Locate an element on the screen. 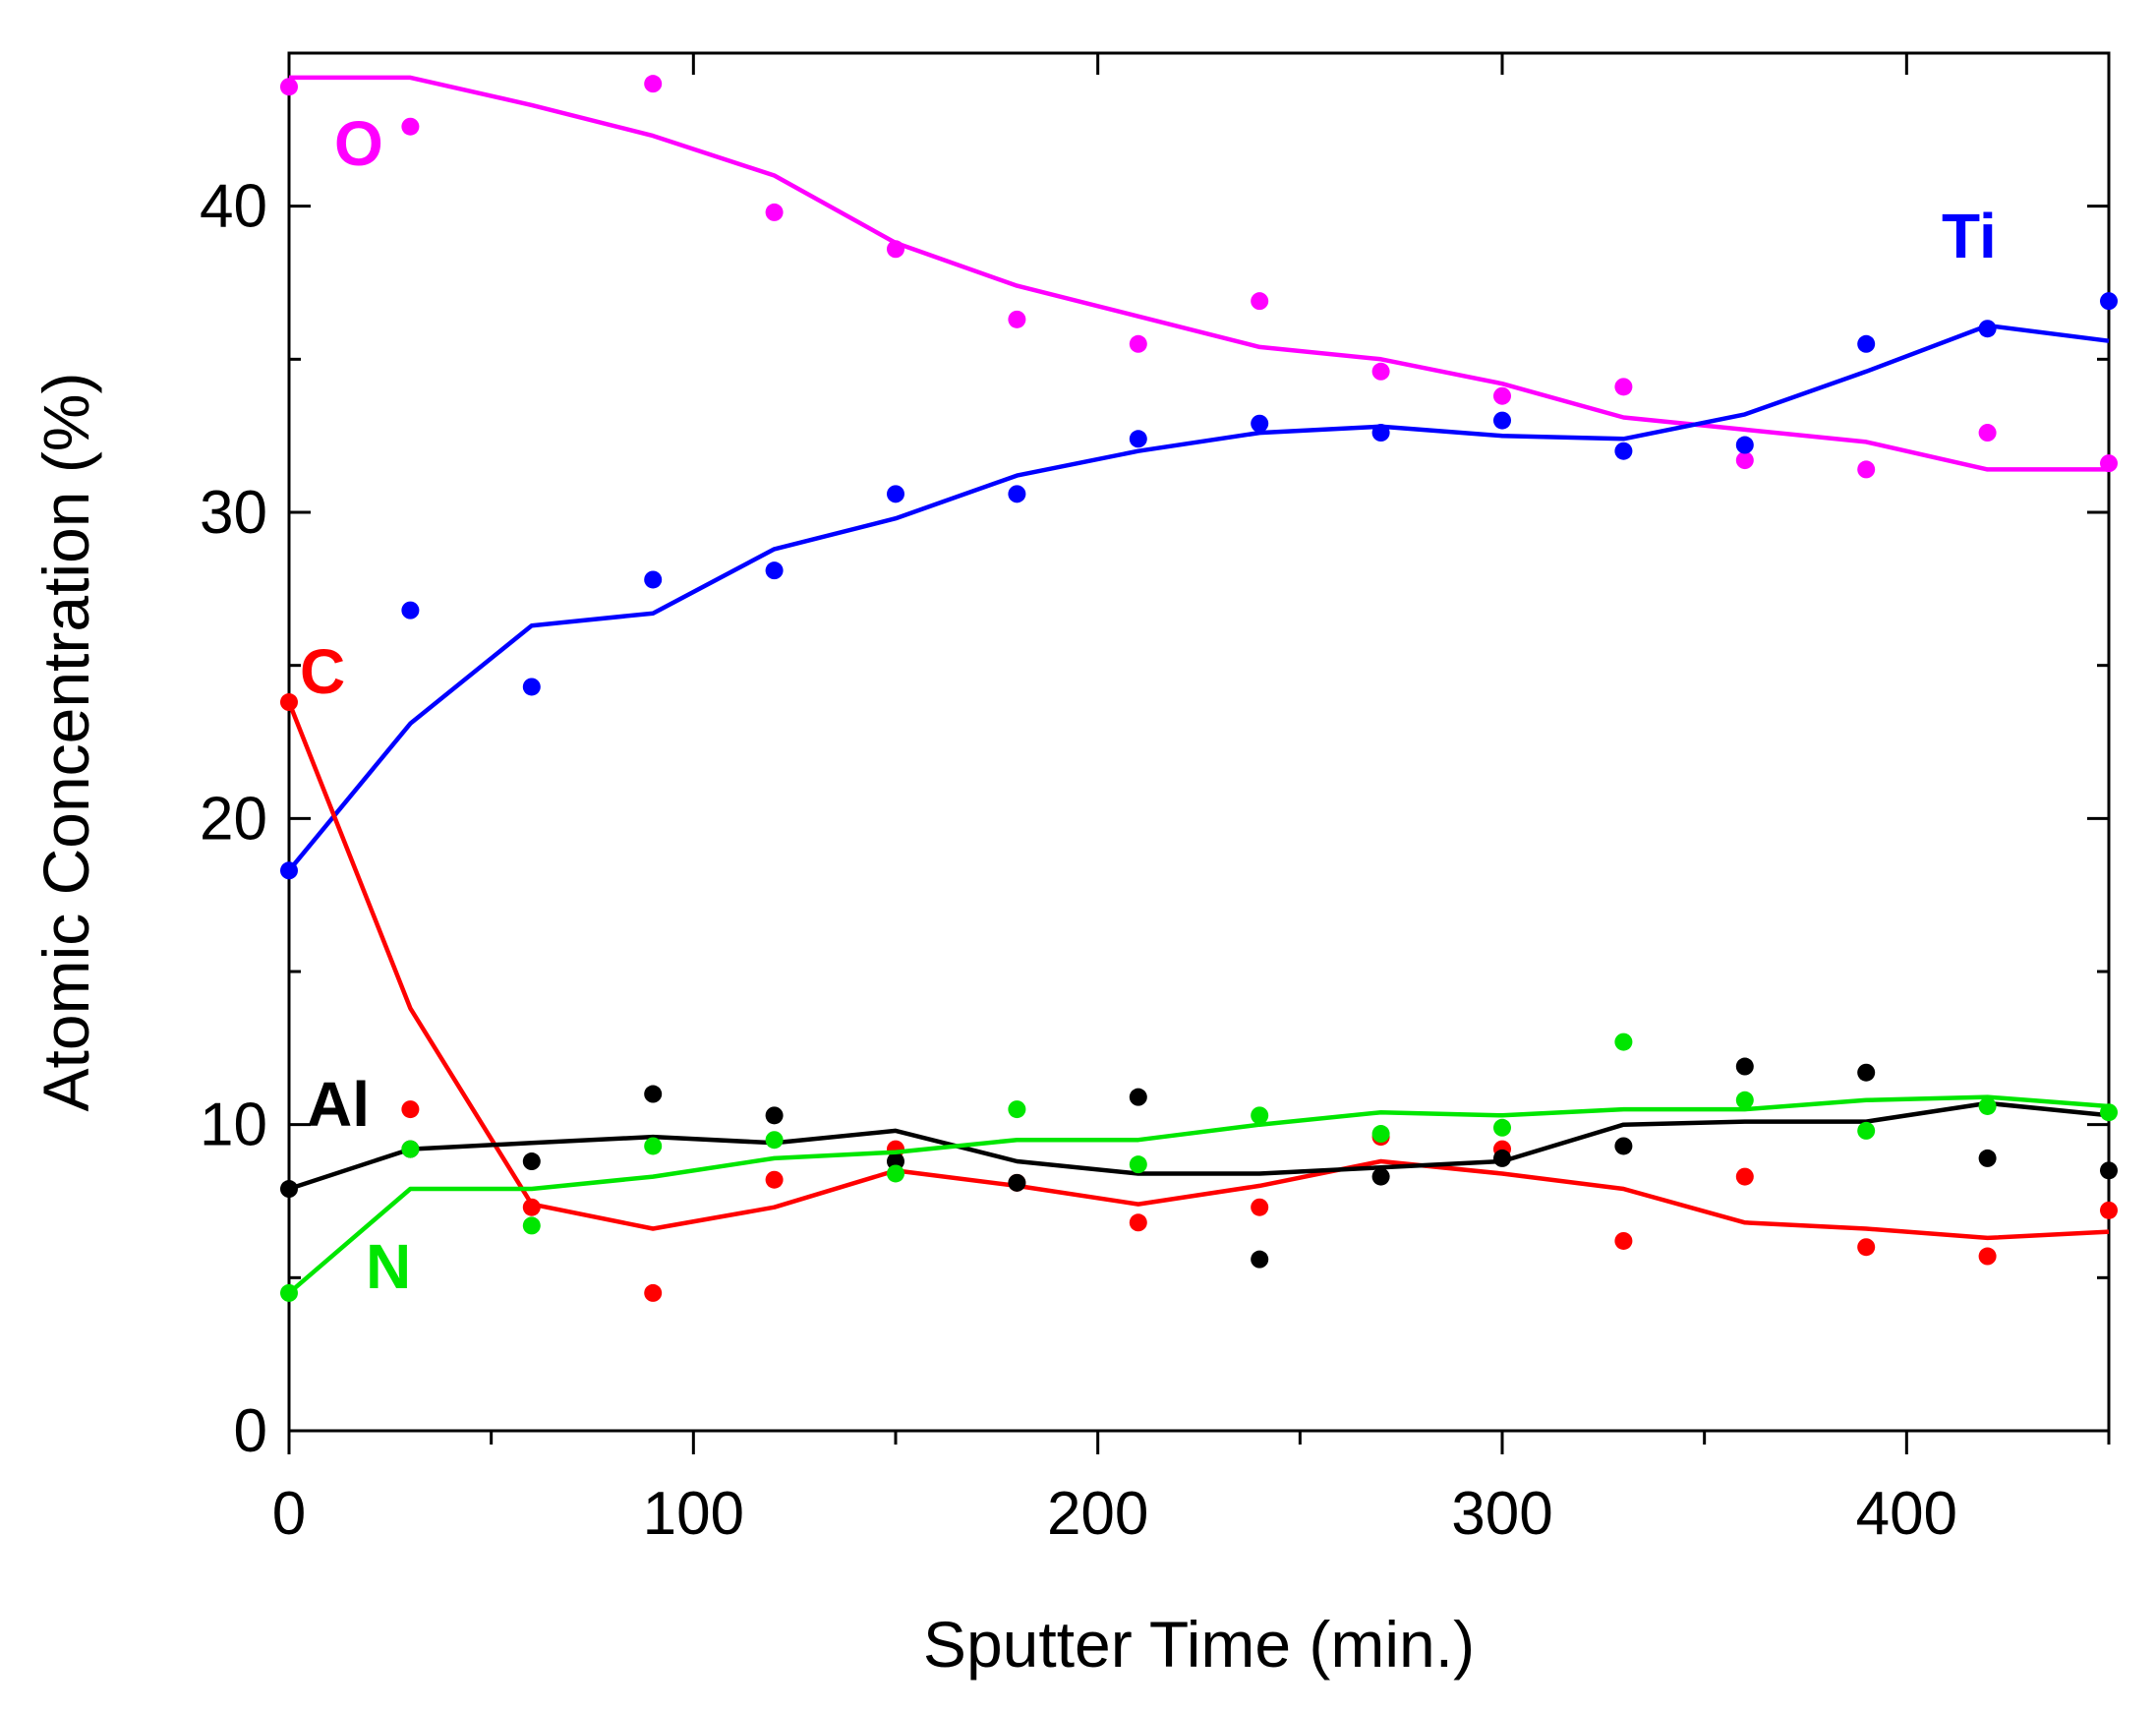  x-tick-label: 0 is located at coordinates (289, 1514).